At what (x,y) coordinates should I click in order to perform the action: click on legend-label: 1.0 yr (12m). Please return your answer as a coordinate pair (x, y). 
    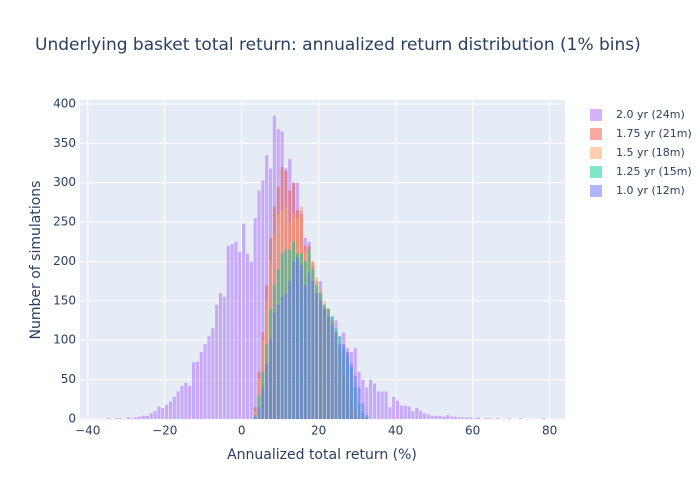
    Looking at the image, I should click on (650, 190).